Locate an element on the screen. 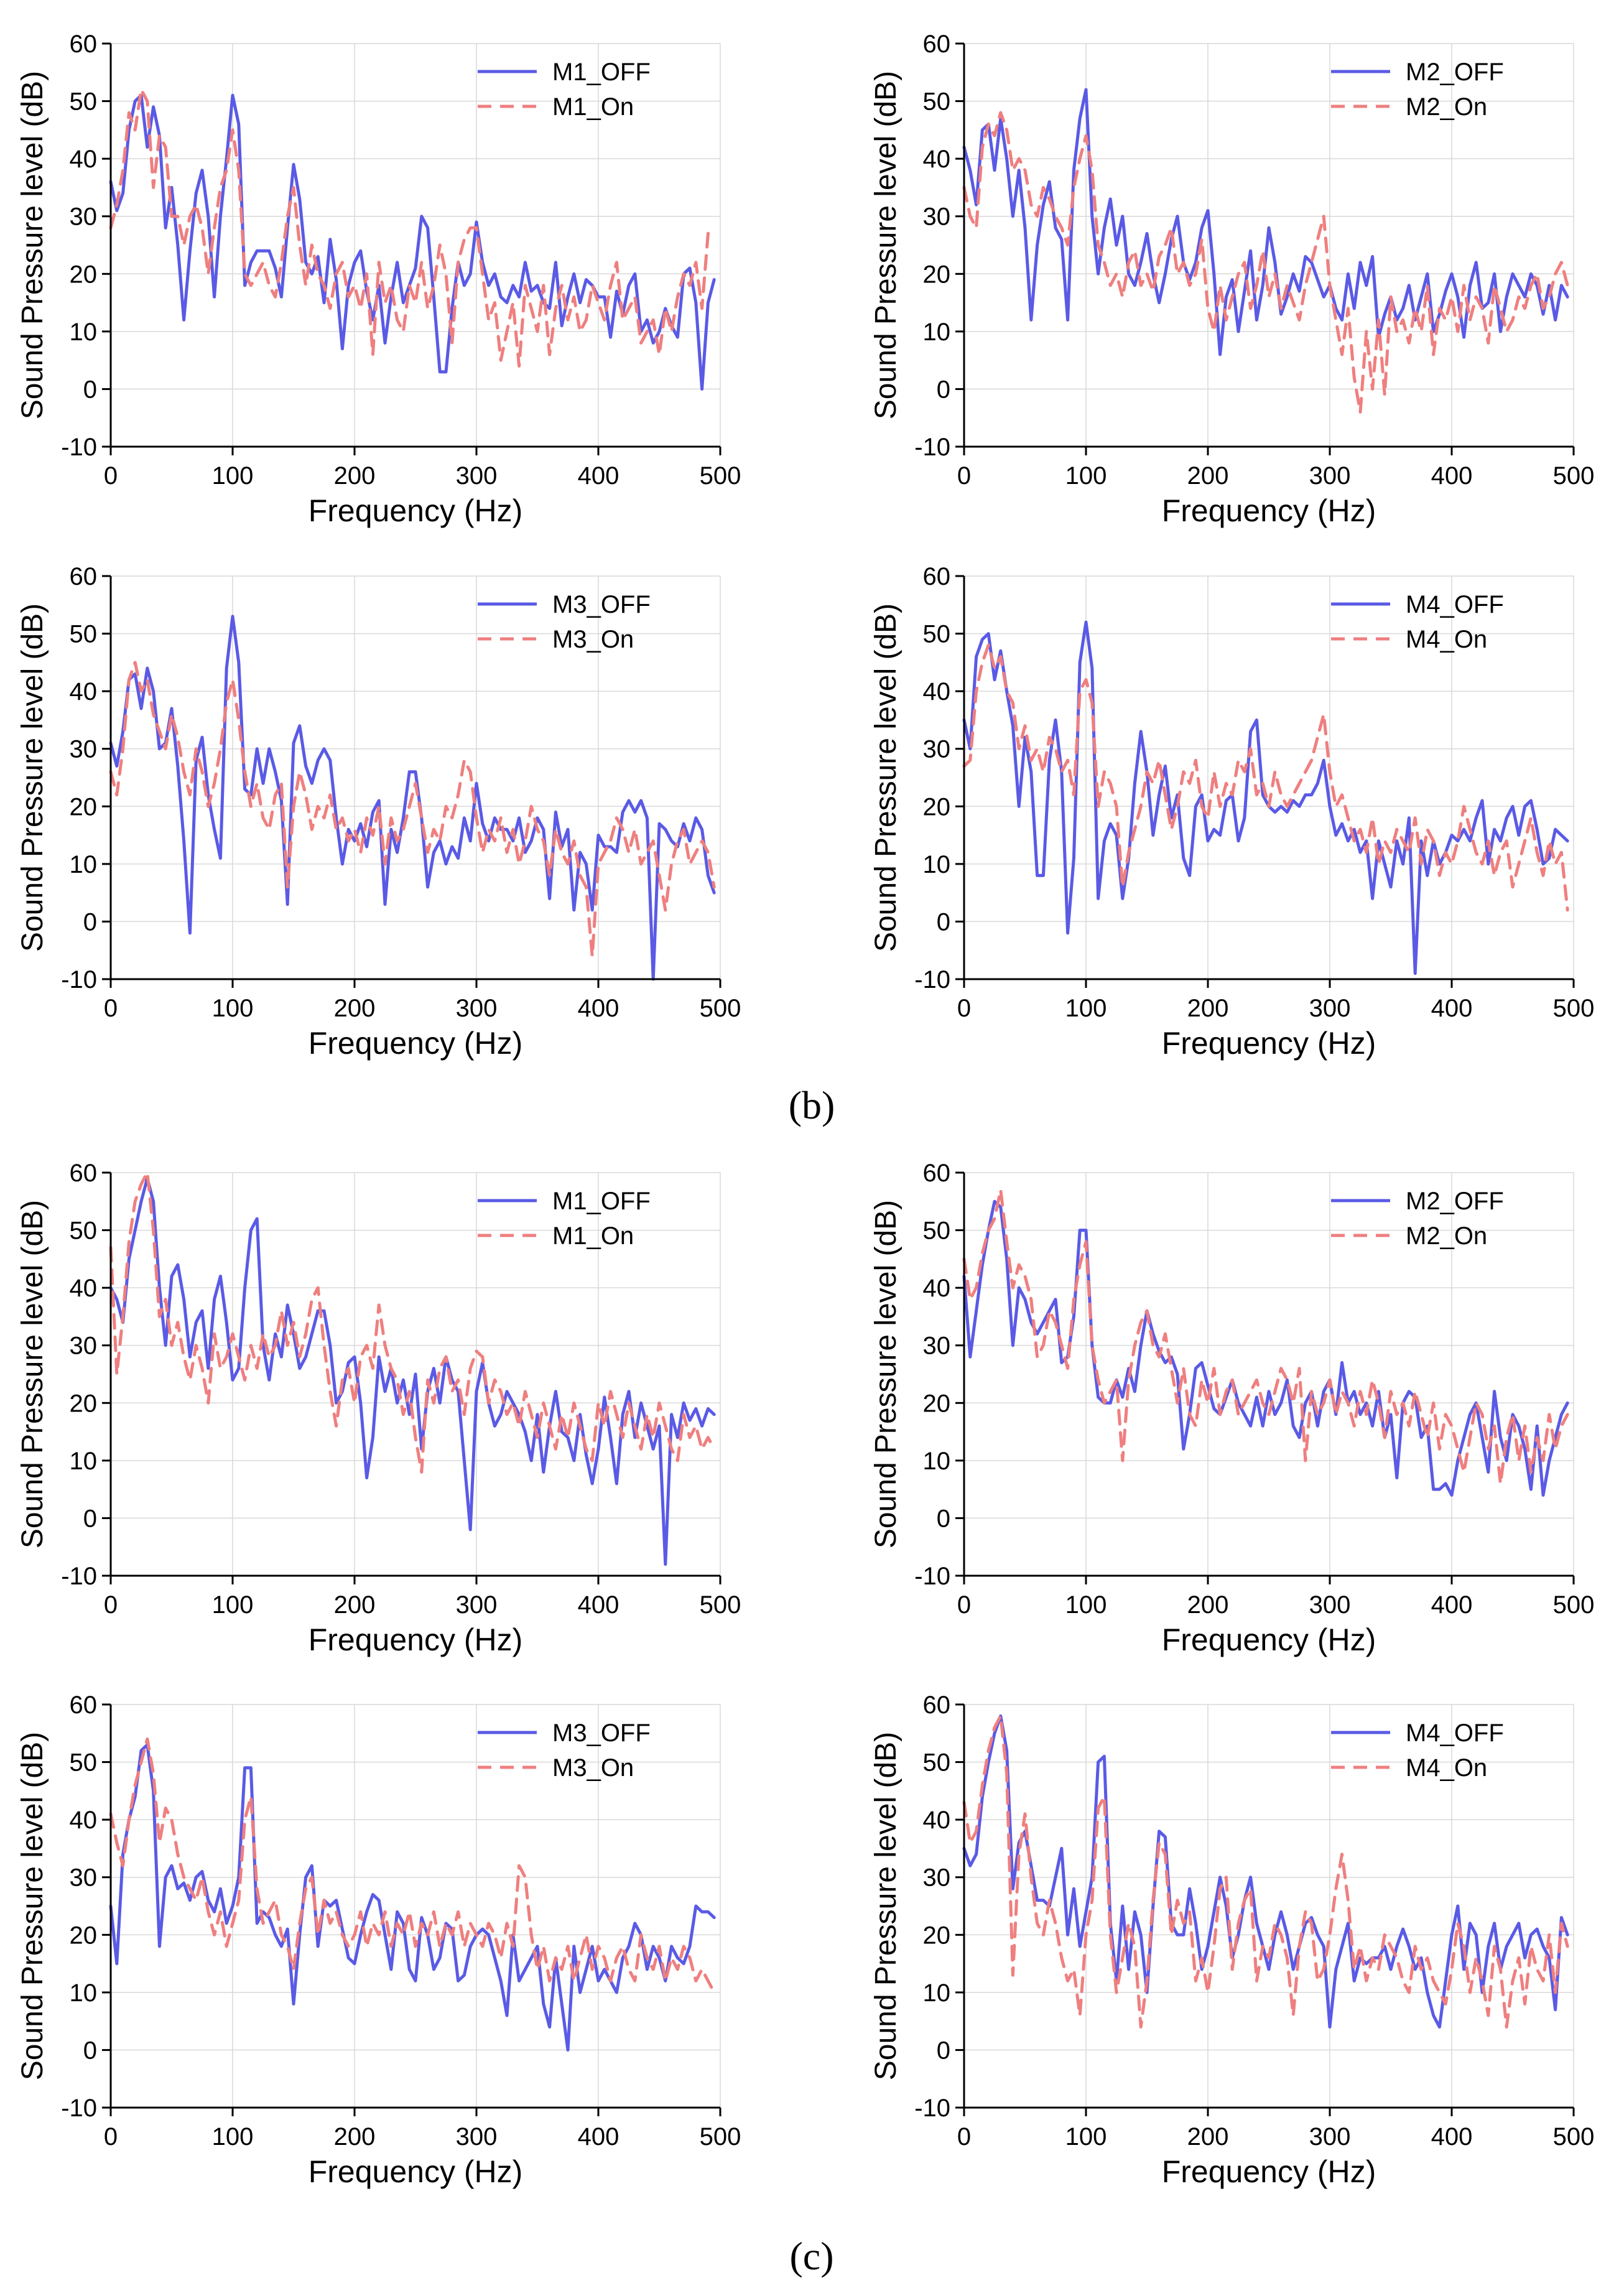  series-line-M2_OFF is located at coordinates (1265, 222).